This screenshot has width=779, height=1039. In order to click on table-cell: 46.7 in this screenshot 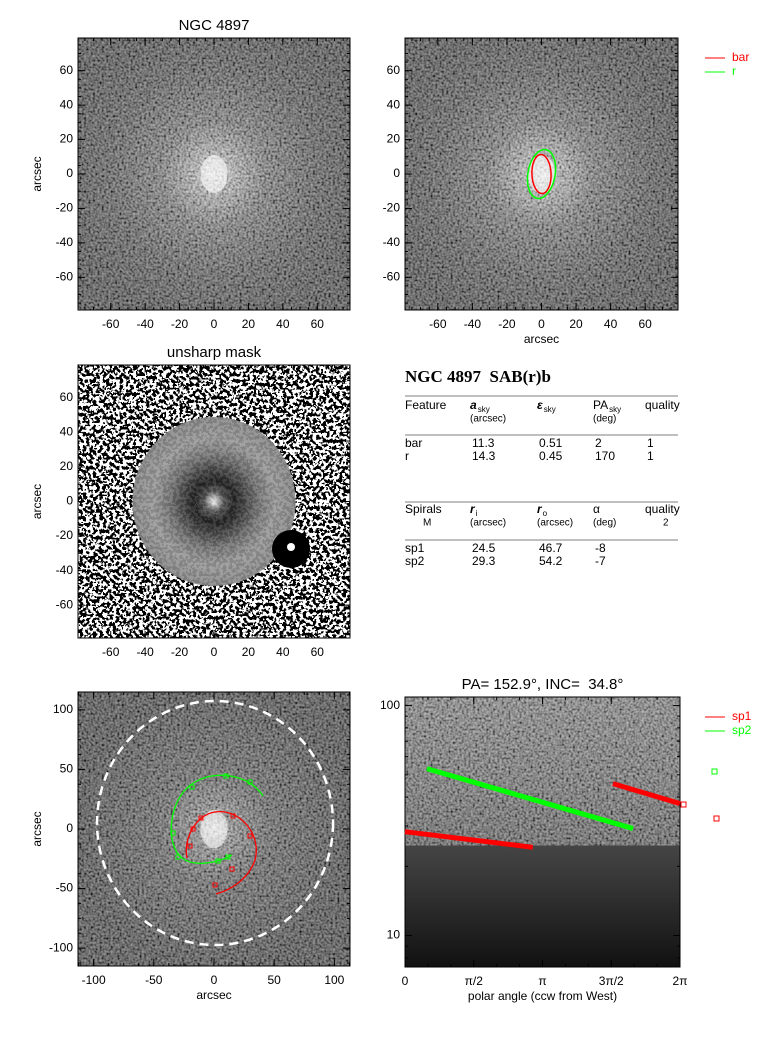, I will do `click(551, 548)`.